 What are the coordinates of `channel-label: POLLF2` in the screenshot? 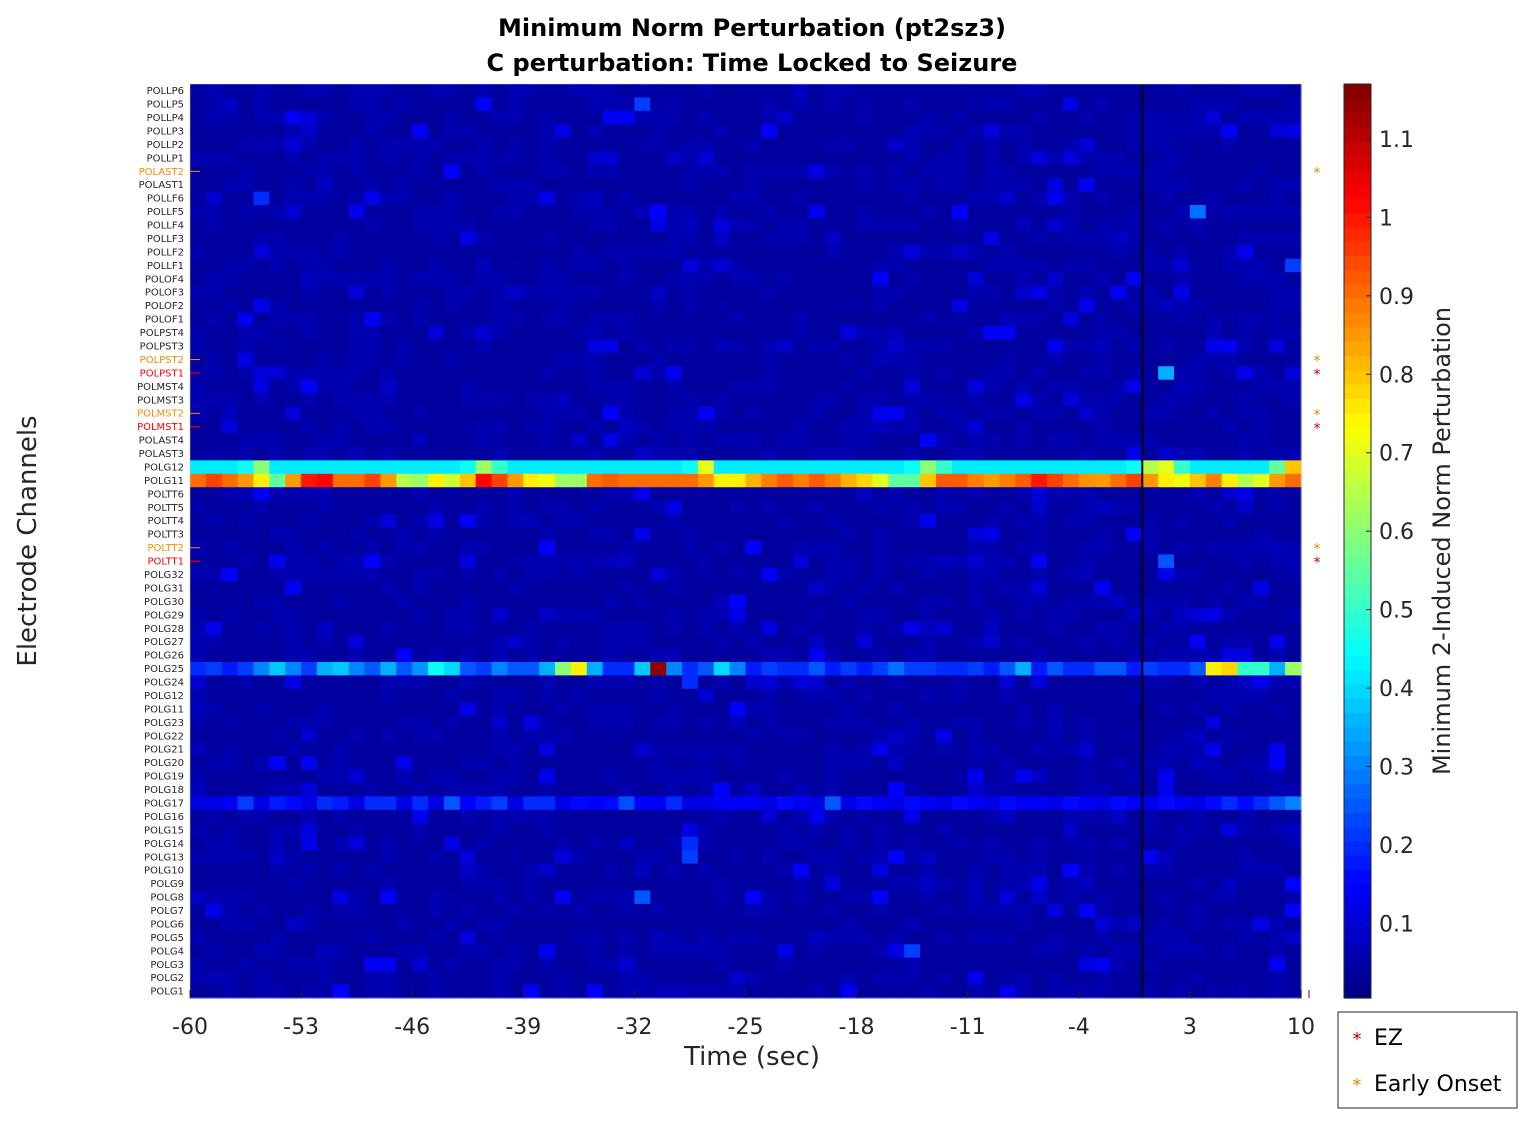 It's located at (165, 252).